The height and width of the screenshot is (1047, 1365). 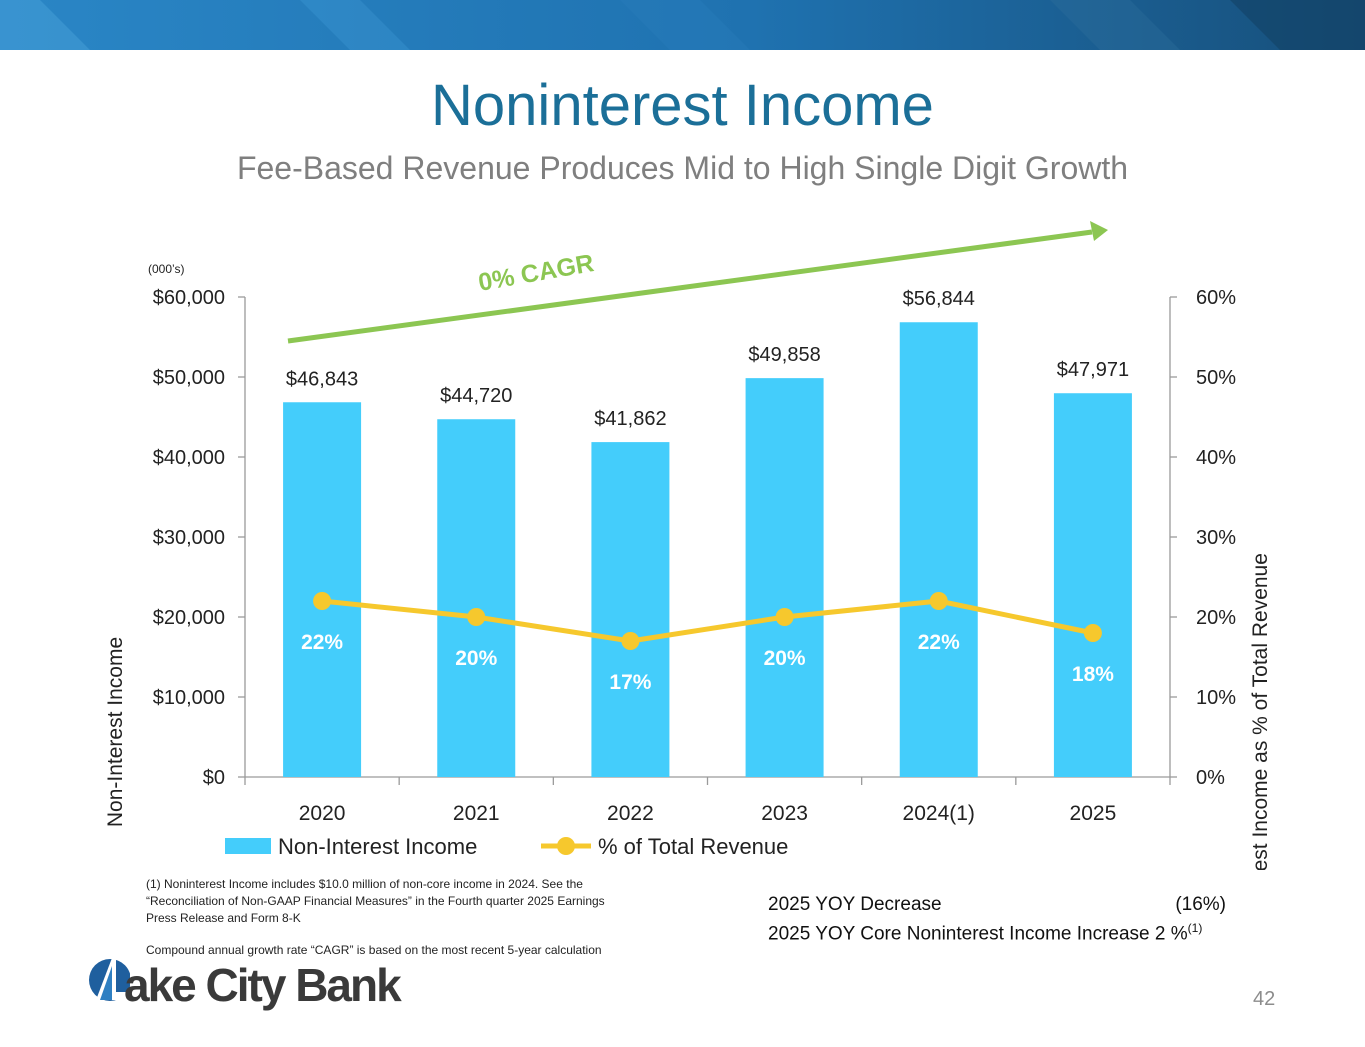 I want to click on y-tick-label: $60,000, so click(x=189, y=298).